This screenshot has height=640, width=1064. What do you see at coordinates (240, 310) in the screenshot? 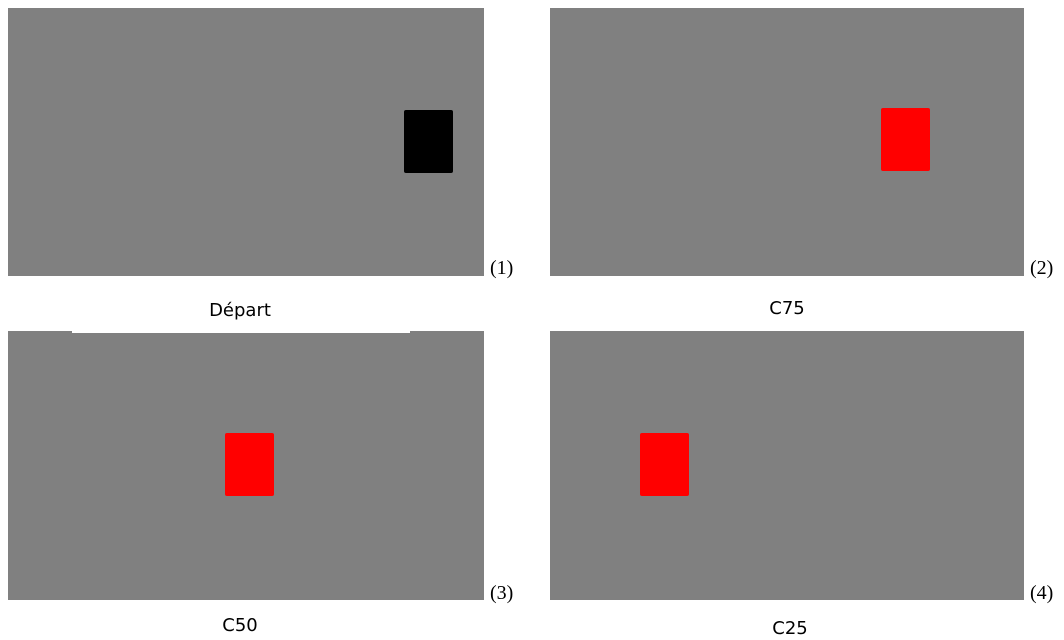
I see `panel-caption-1: Départ` at bounding box center [240, 310].